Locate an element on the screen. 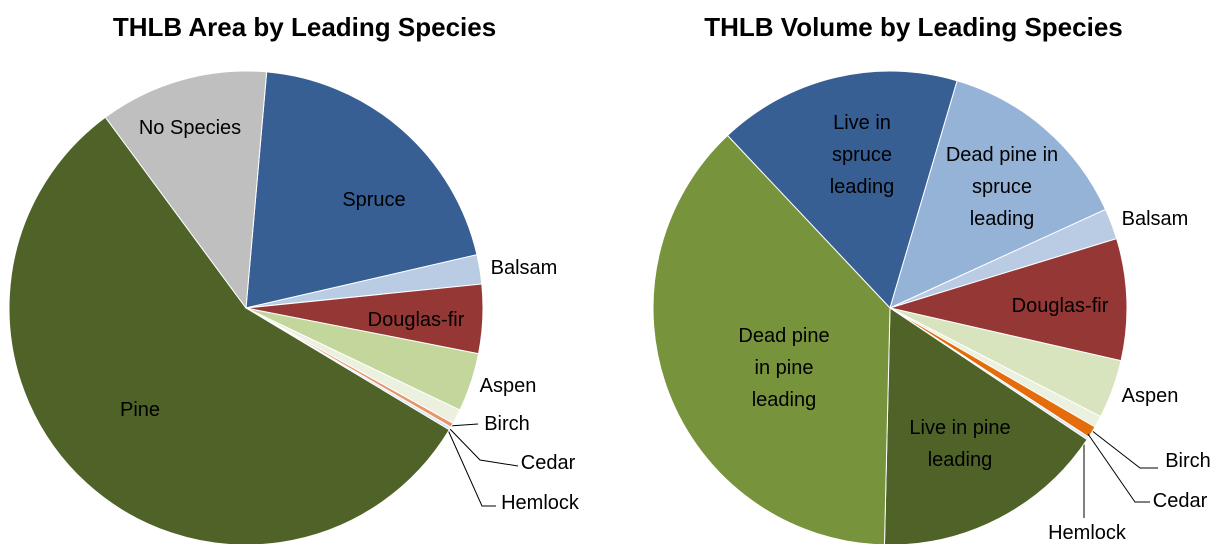 The height and width of the screenshot is (544, 1218). slice-label: Live in pine leading is located at coordinates (960, 444).